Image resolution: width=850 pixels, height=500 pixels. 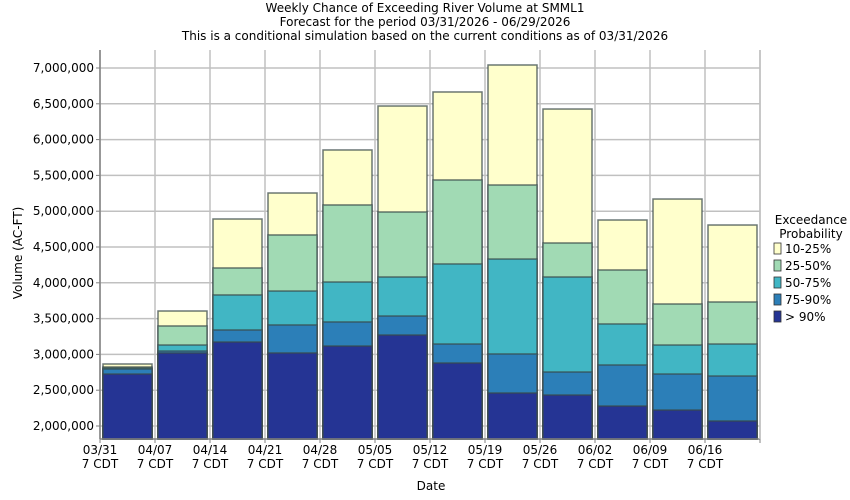 I want to click on x-tick-label-date: 05/19, so click(x=485, y=450).